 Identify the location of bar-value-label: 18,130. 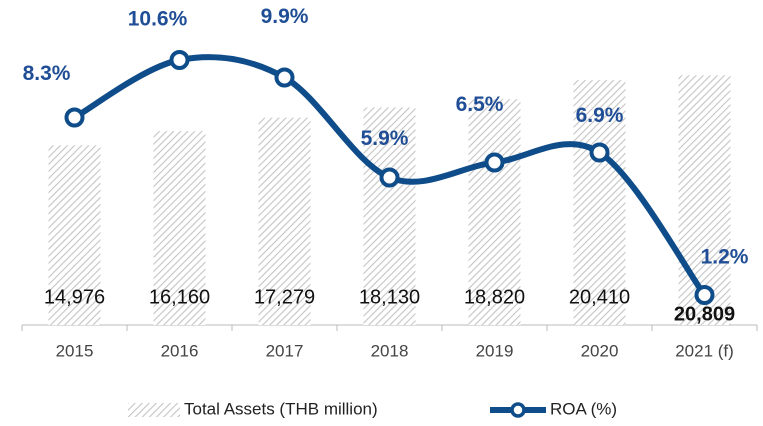
(389, 297).